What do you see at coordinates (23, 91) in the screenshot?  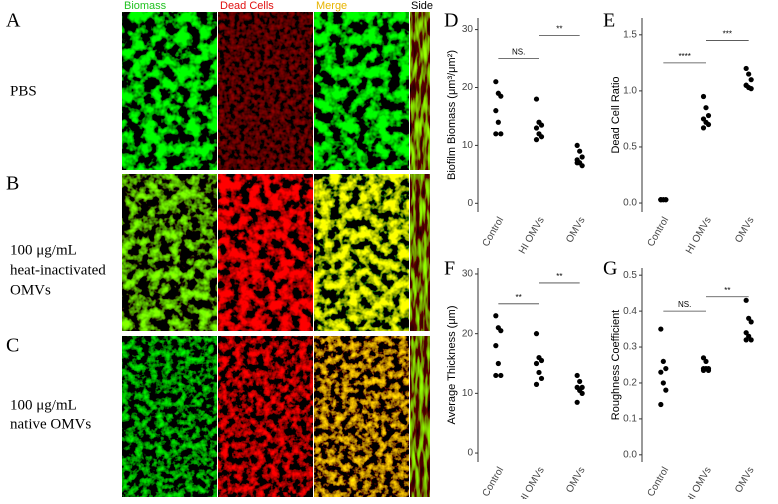 I see `panel-label: PBS` at bounding box center [23, 91].